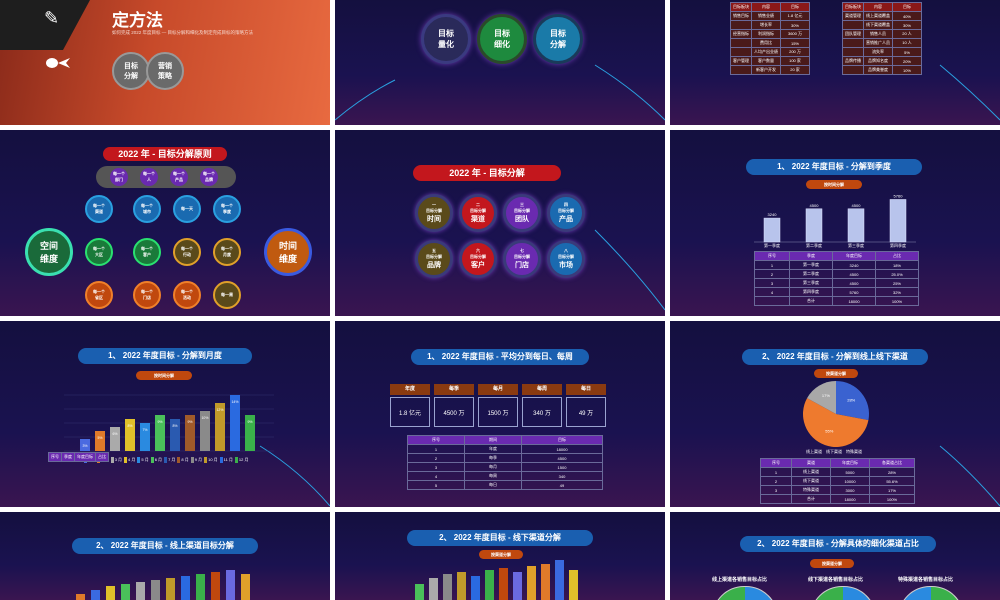  Describe the element at coordinates (892, 499) in the screenshot. I see `table-cell: 100%` at that location.